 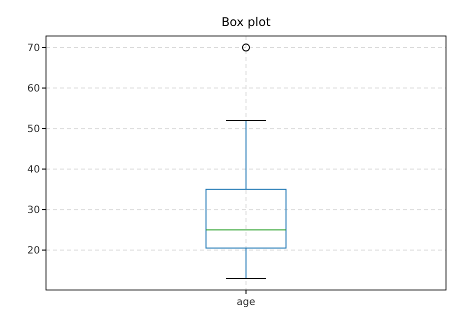 I want to click on y-tick-label: 40, so click(x=33, y=170).